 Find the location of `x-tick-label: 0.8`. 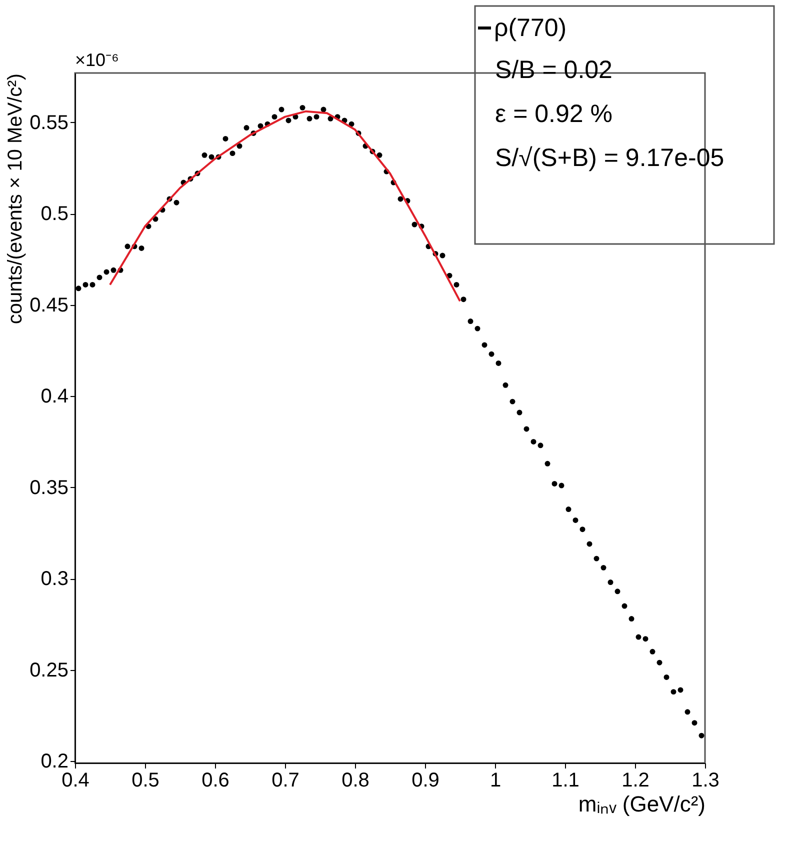

x-tick-label: 0.8 is located at coordinates (356, 781).